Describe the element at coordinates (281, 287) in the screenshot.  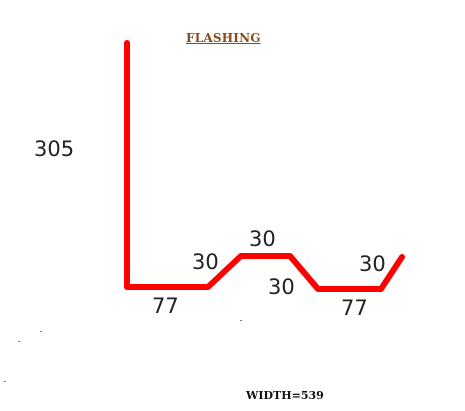
I see `dimension-slope-down: 30` at that location.